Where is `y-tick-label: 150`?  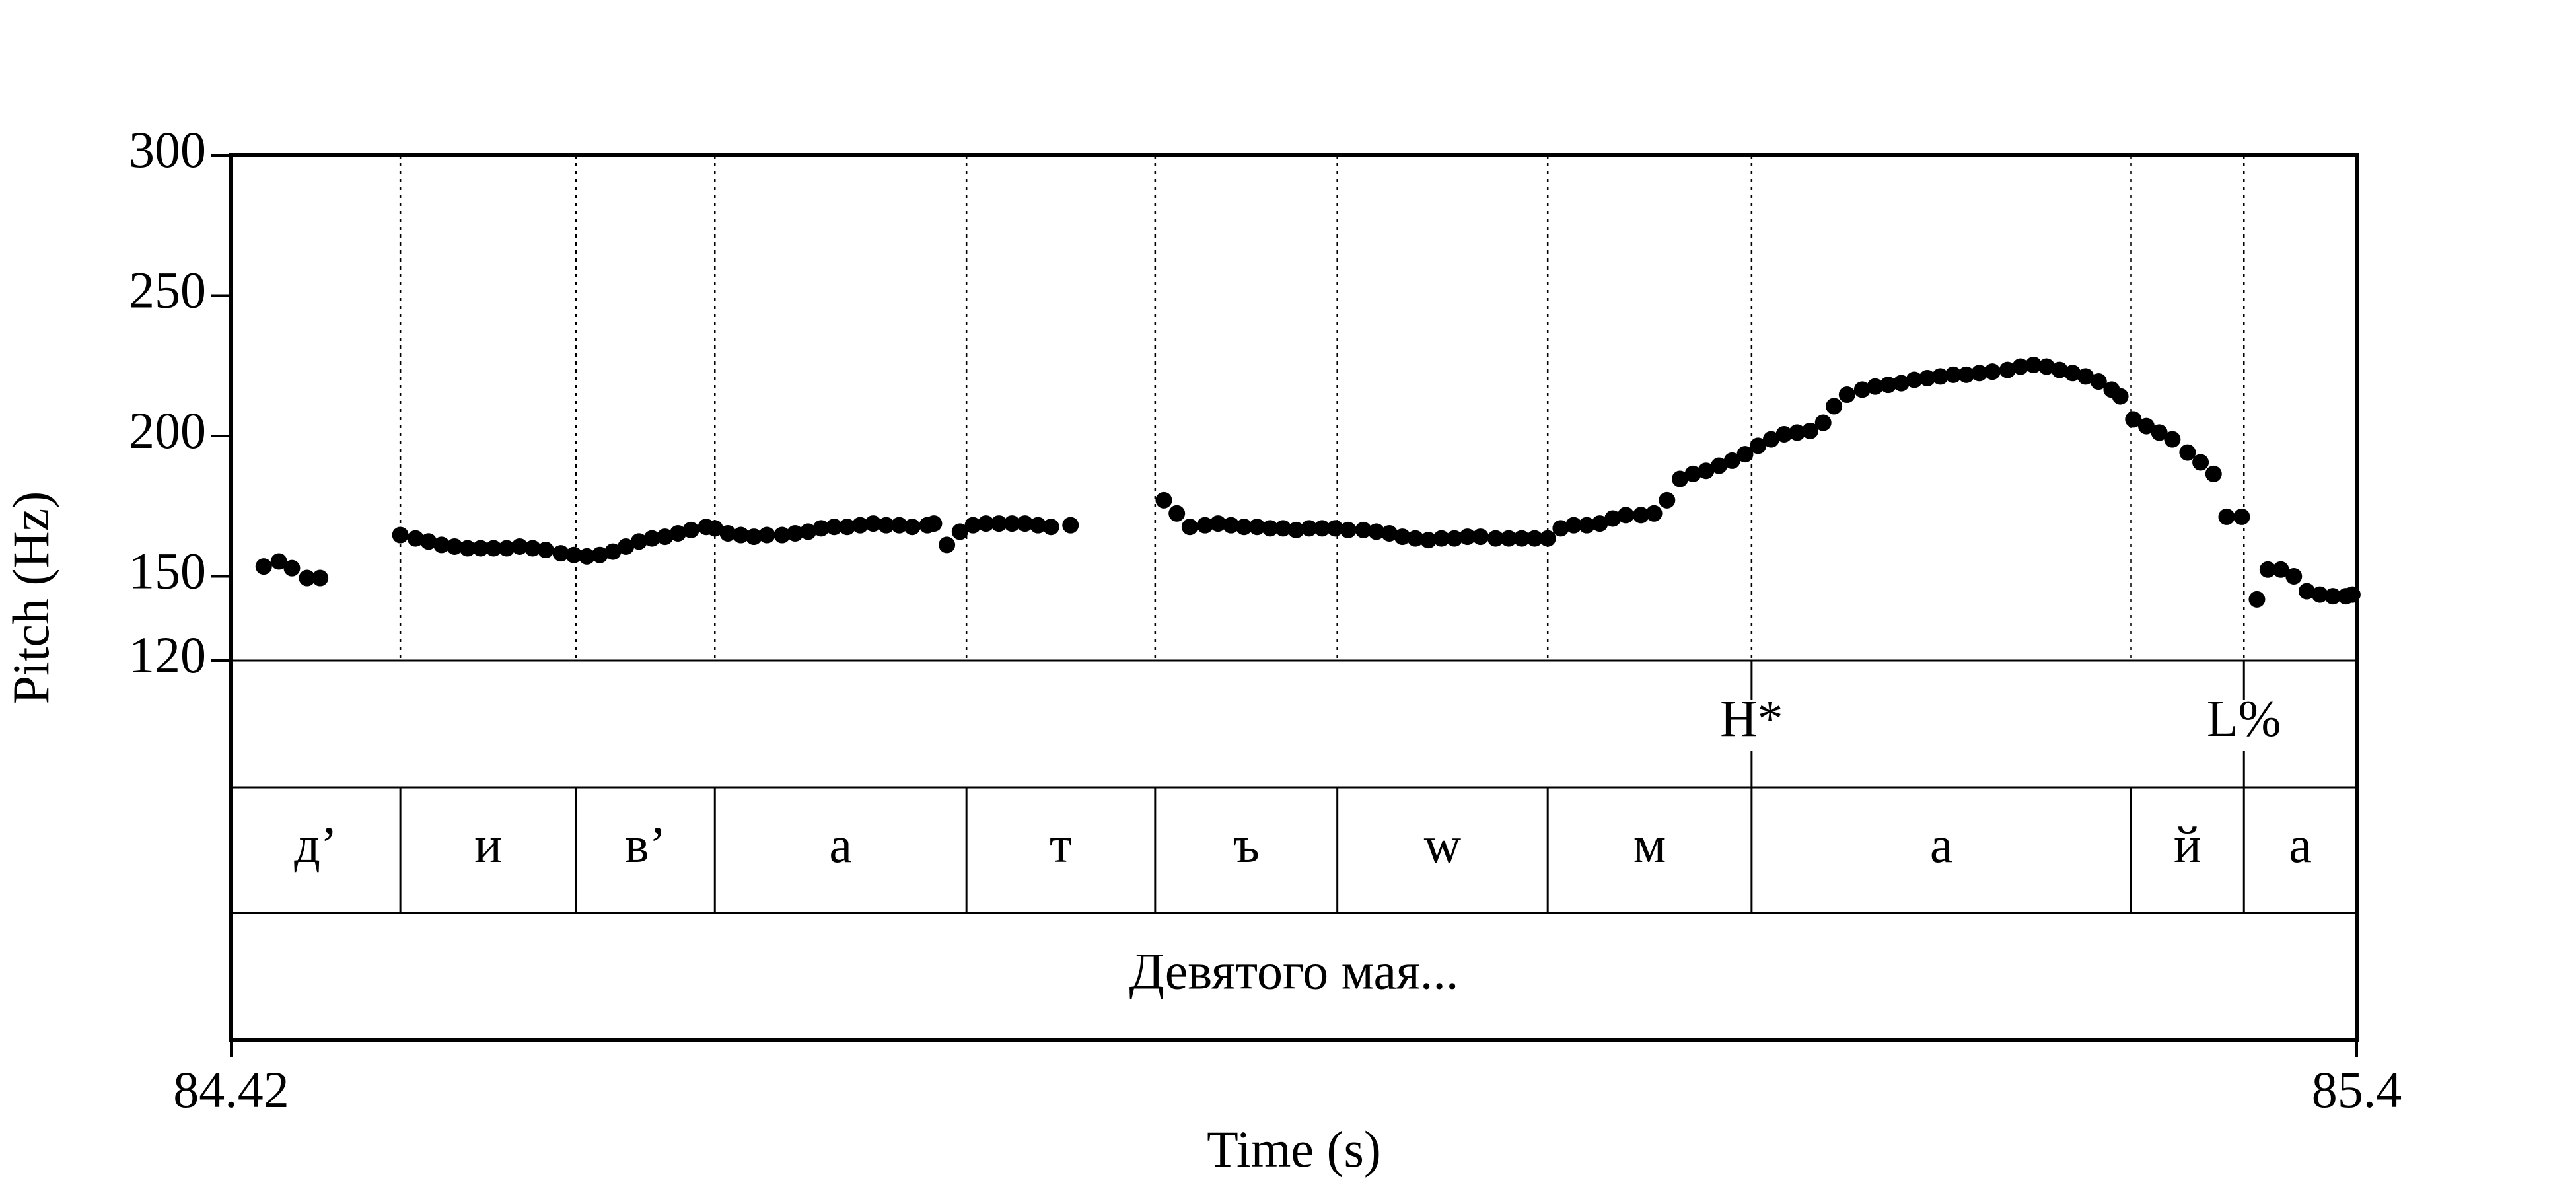 y-tick-label: 150 is located at coordinates (167, 570).